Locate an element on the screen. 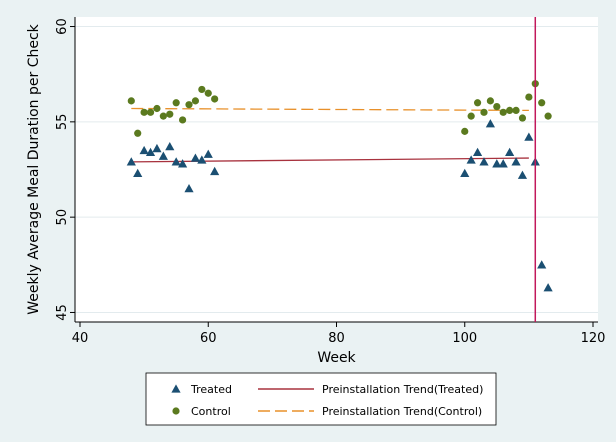 The image size is (616, 442). y-tick-label: 45 is located at coordinates (62, 312).